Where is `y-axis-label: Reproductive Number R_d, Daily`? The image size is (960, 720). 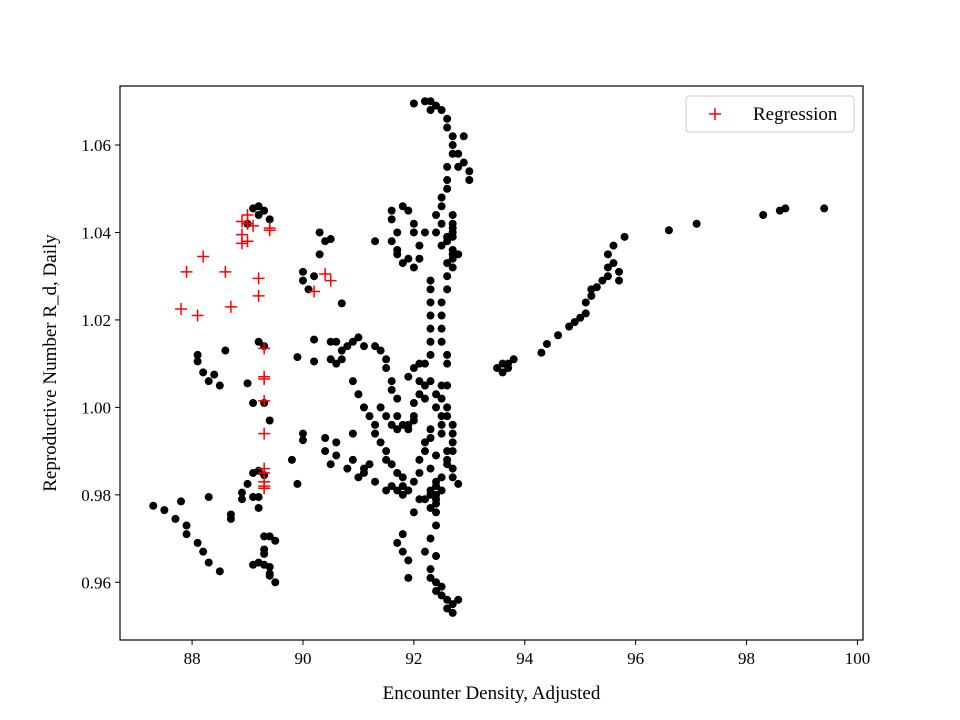 y-axis-label: Reproductive Number R_d, Daily is located at coordinates (50, 363).